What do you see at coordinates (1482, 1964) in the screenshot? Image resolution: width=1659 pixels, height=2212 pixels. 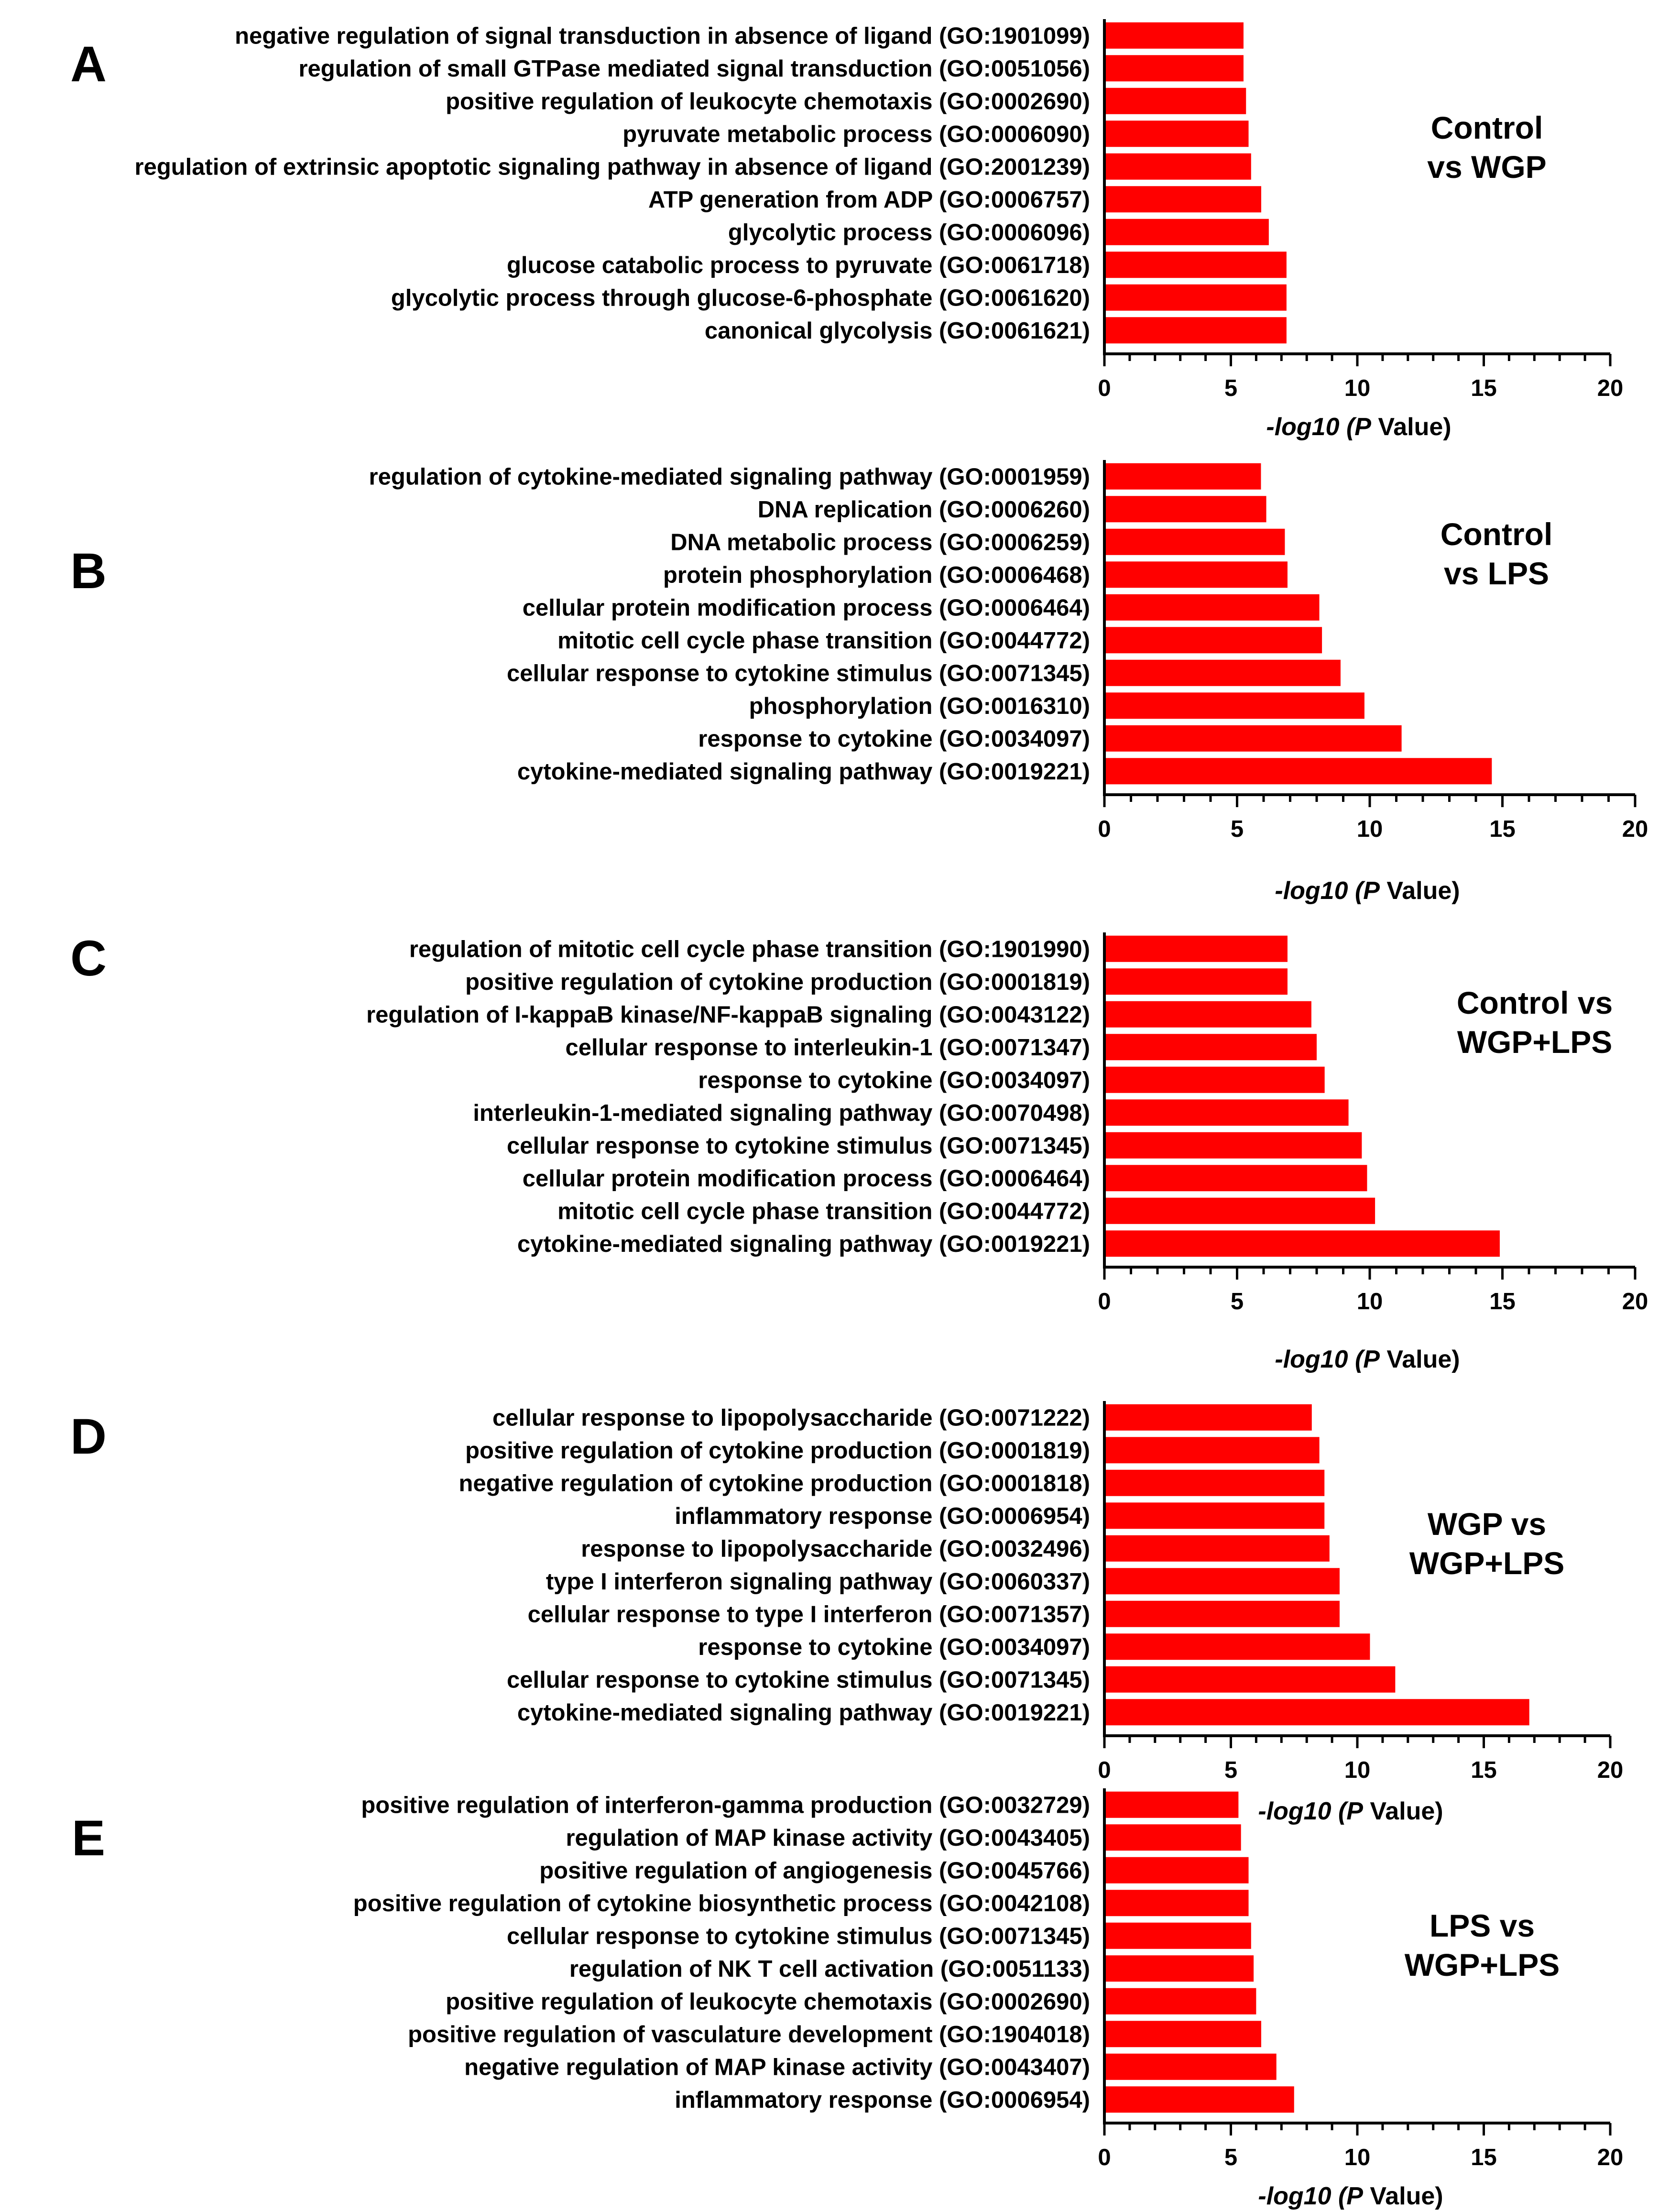 I see `panel-e-comparison-label-line-2: WGP+LPS` at bounding box center [1482, 1964].